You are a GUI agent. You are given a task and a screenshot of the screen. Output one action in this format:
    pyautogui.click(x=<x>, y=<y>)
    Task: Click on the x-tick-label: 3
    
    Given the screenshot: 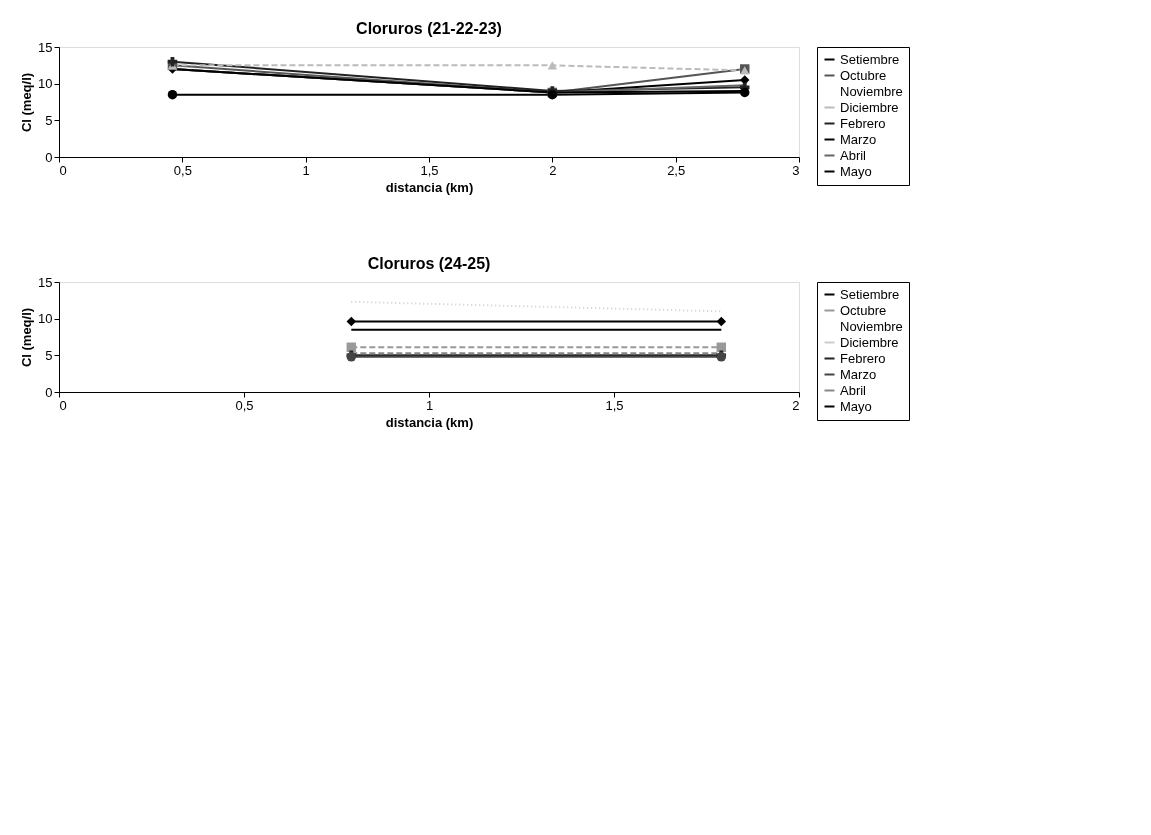 What is the action you would take?
    pyautogui.click(x=796, y=170)
    